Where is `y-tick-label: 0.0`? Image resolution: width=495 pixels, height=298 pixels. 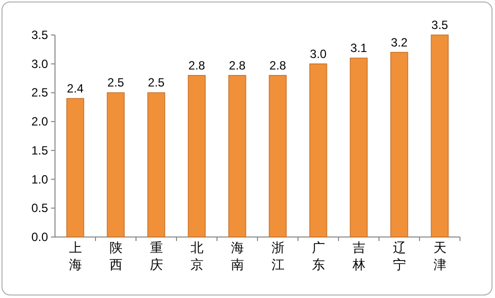 y-tick-label: 0.0 is located at coordinates (39, 237).